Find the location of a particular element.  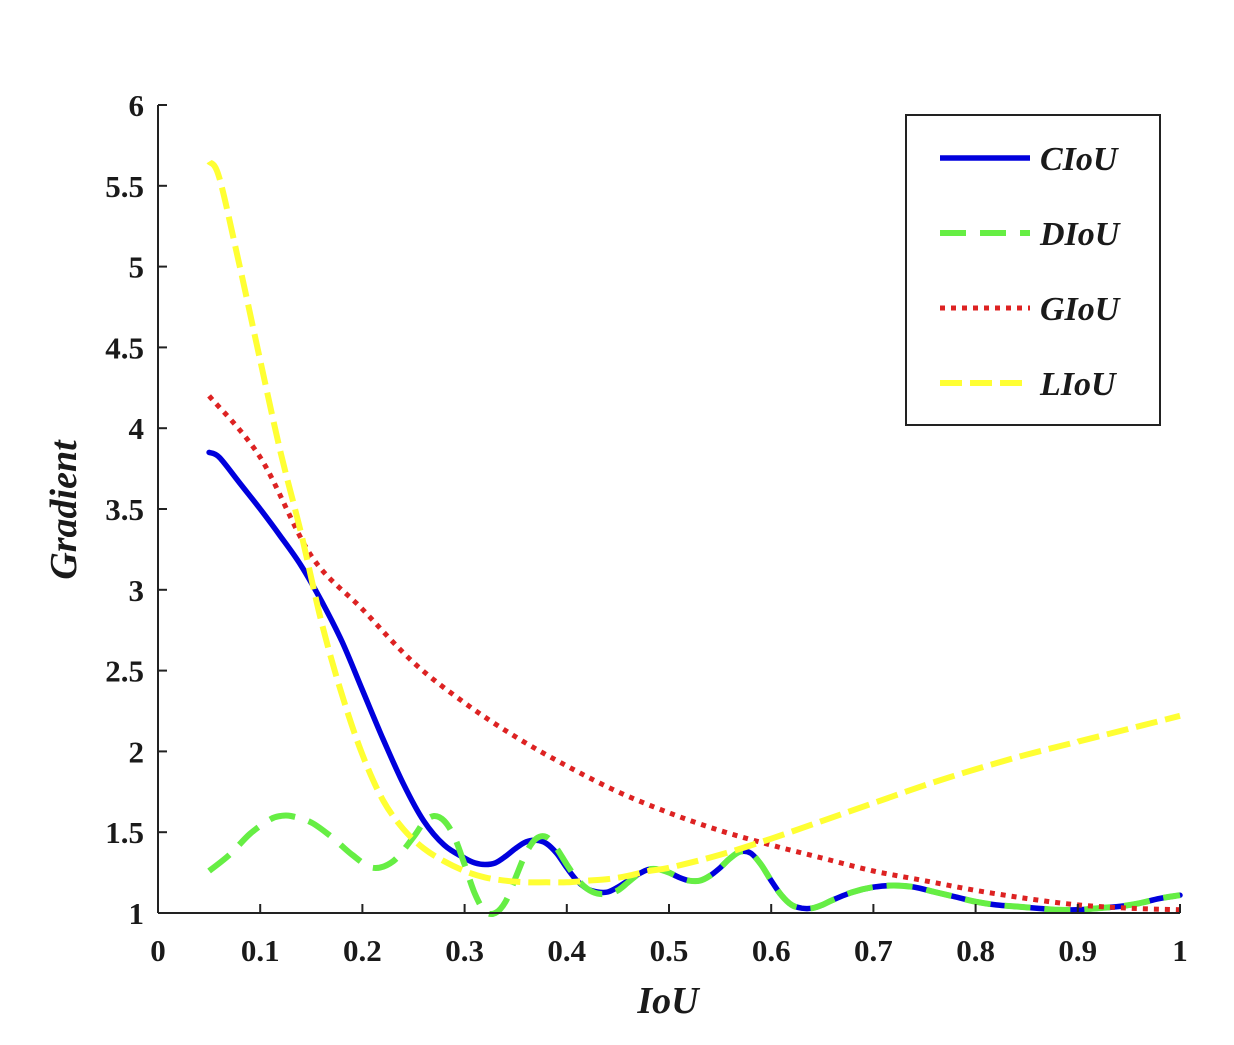

x-tick-label: 0.1 is located at coordinates (260, 950).